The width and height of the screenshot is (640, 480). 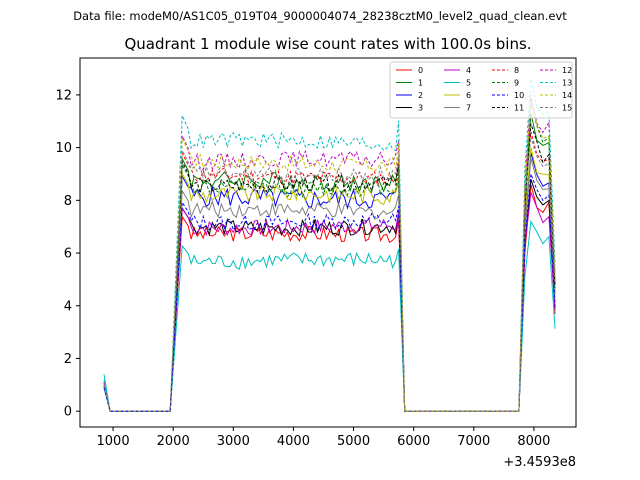 What do you see at coordinates (516, 70) in the screenshot?
I see `legend-label-8: 8` at bounding box center [516, 70].